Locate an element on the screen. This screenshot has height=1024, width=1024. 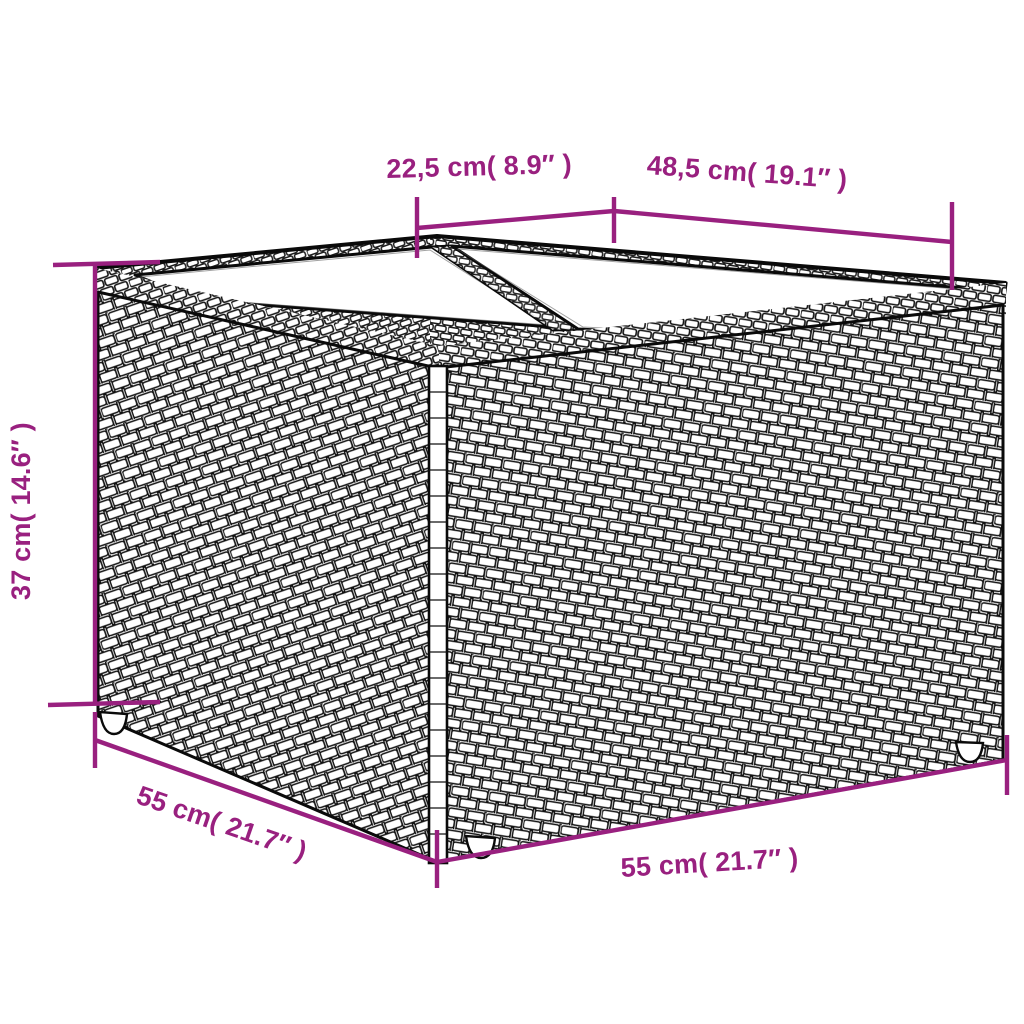
rear-top-edge is located at coordinates (551, 259).